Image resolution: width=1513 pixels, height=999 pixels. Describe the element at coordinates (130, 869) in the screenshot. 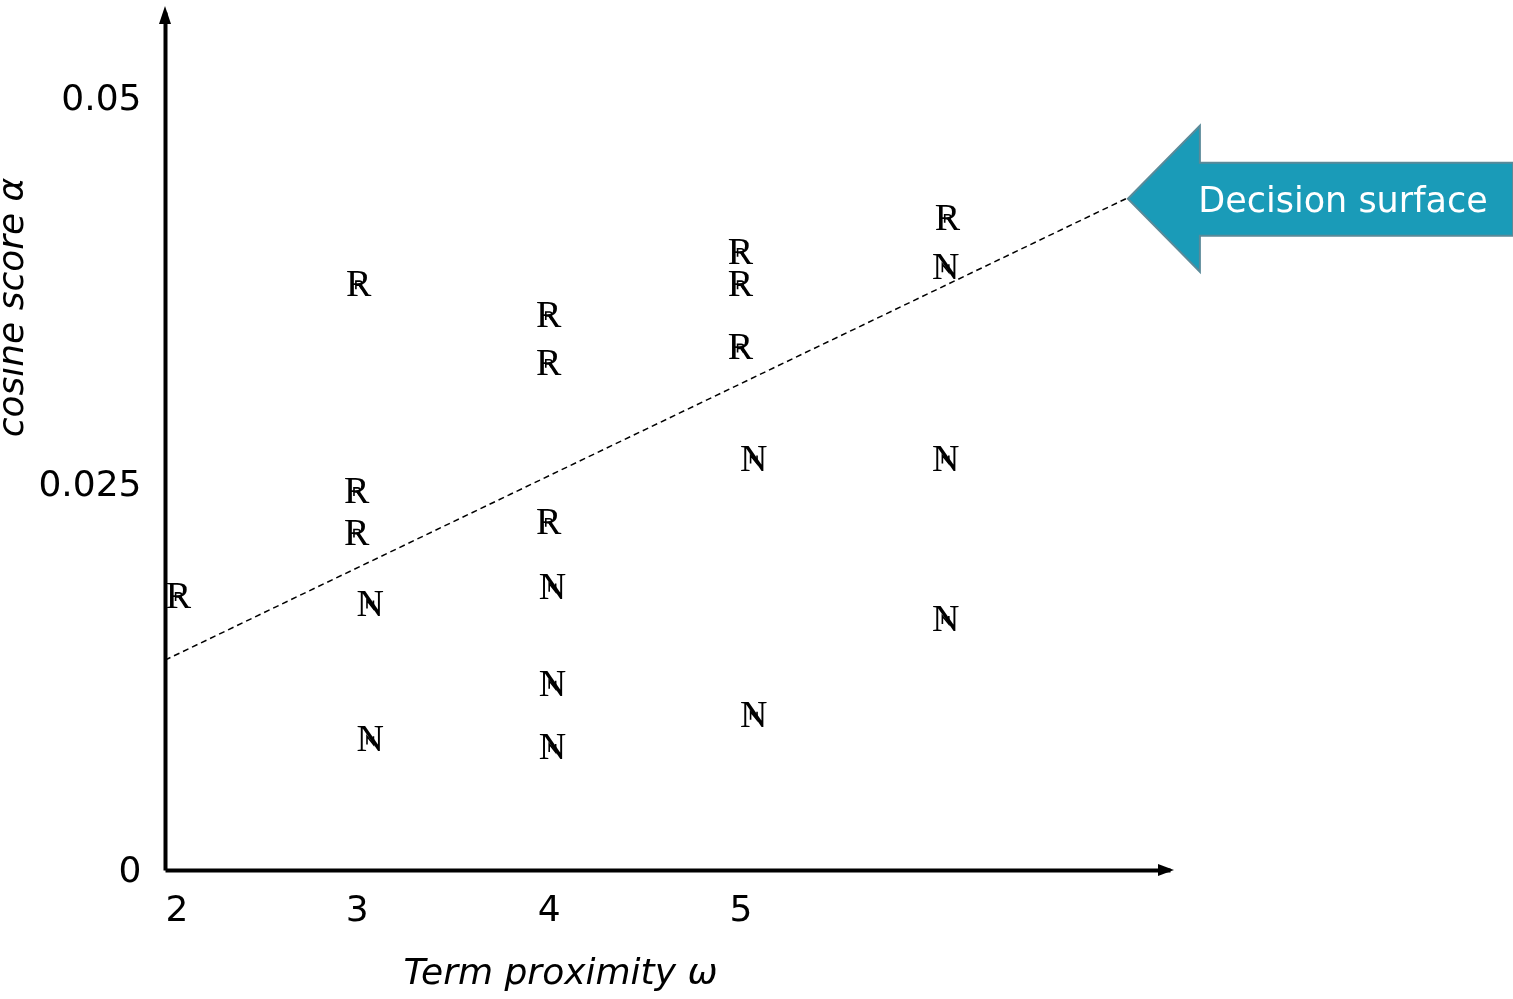

I see `y-tick-label: 0` at that location.